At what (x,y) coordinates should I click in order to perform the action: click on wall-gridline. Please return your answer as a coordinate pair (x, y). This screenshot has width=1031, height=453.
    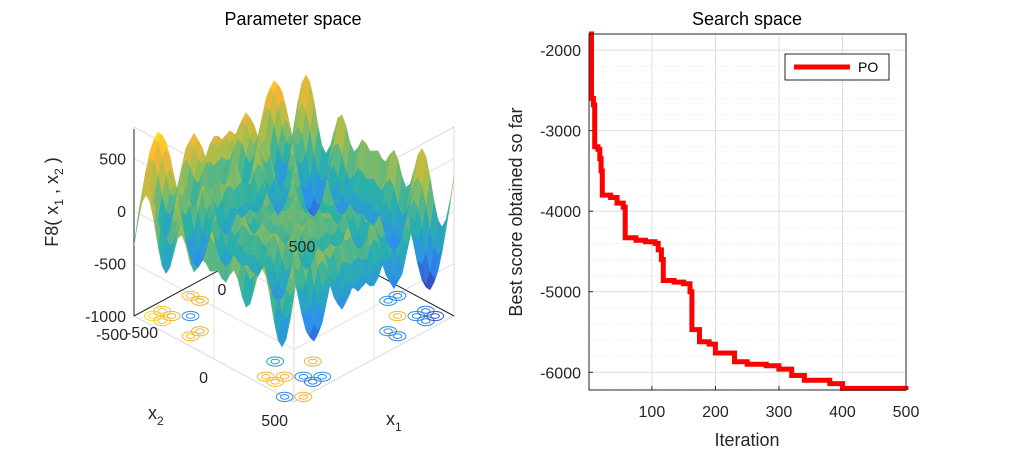
    Looking at the image, I should click on (294, 307).